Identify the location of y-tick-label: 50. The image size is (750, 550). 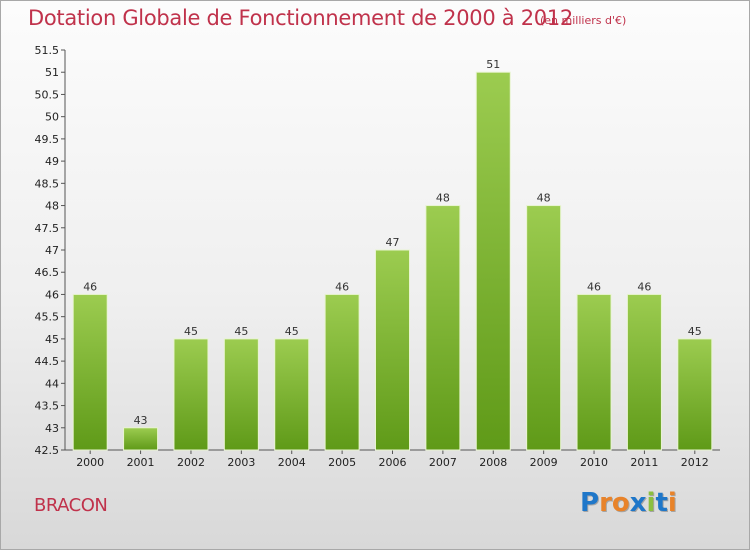
(52, 117).